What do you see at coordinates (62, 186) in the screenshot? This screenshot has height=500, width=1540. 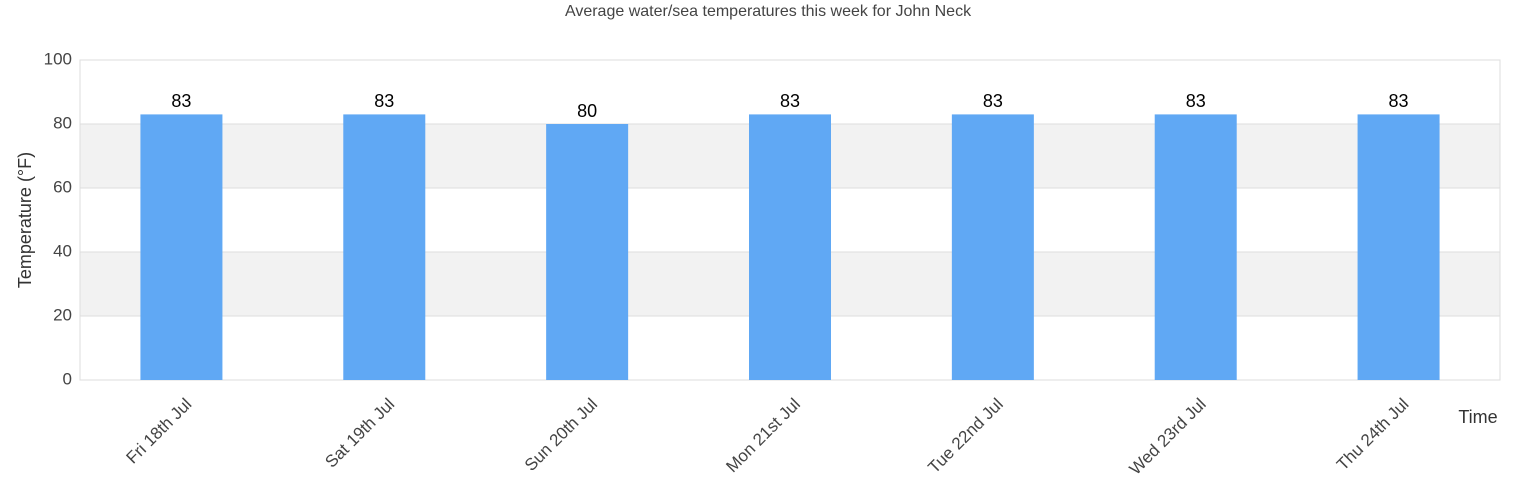 I see `y-tick-label: 60` at bounding box center [62, 186].